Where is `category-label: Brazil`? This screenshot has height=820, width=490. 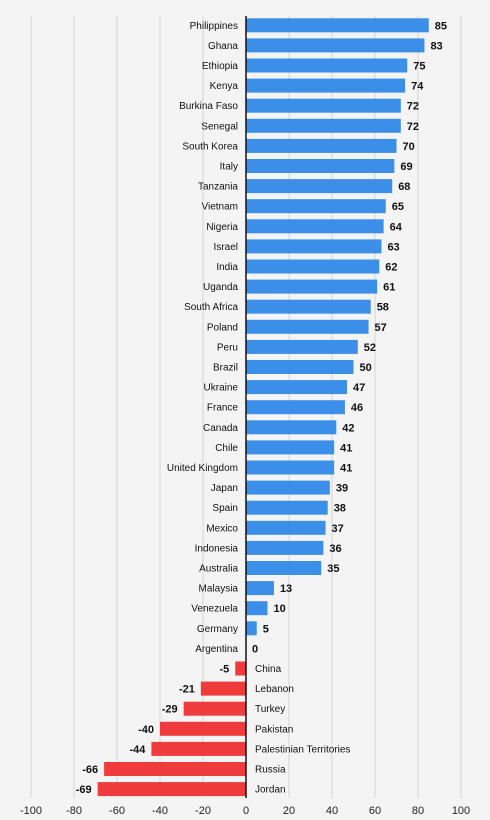 category-label: Brazil is located at coordinates (225, 368).